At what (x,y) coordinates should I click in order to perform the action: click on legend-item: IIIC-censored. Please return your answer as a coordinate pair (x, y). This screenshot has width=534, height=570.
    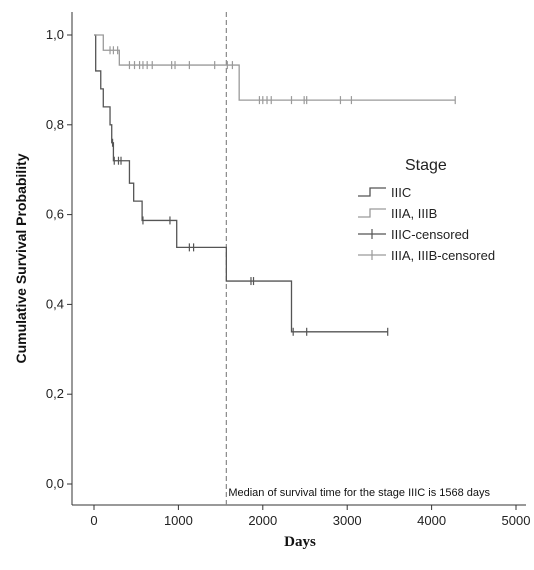
    Looking at the image, I should click on (413, 234).